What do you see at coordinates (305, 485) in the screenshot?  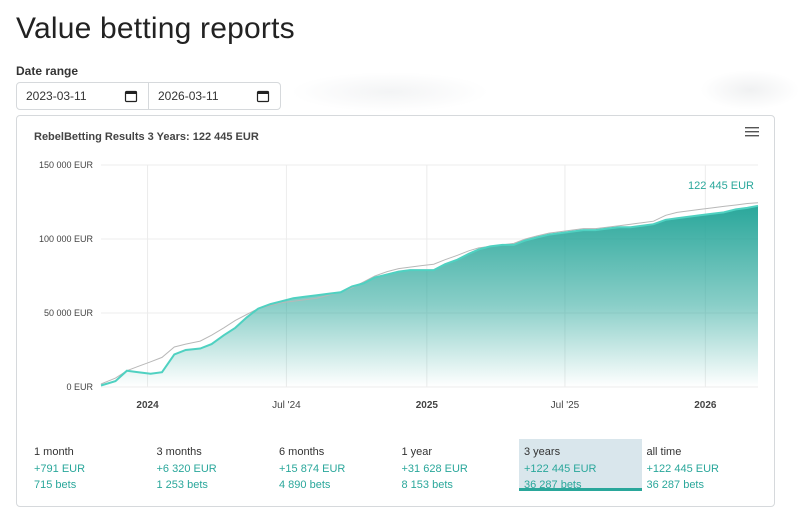 I see `period-bet-count: 4 890 bets` at bounding box center [305, 485].